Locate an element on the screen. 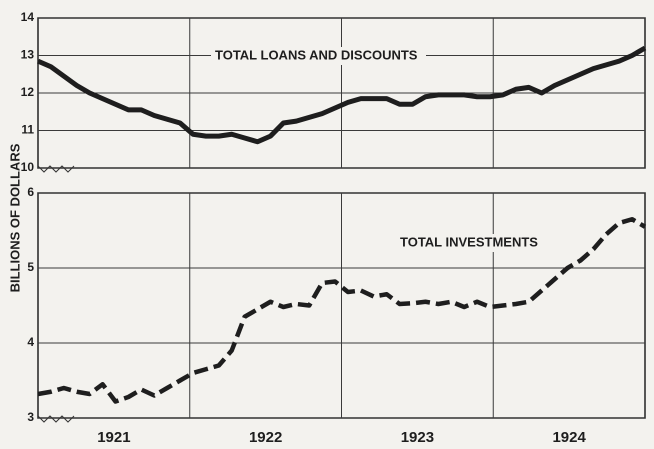  series-label: TOTAL LOANS AND DISCOUNTS is located at coordinates (316, 54).